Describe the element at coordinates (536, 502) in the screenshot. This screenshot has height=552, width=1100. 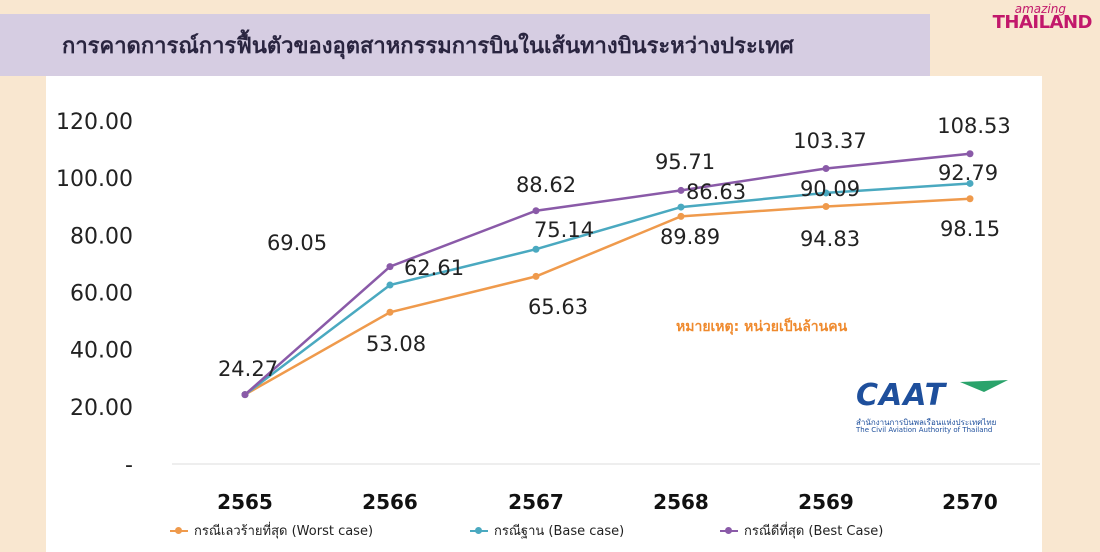
I see `x-tick-label: 2567` at that location.